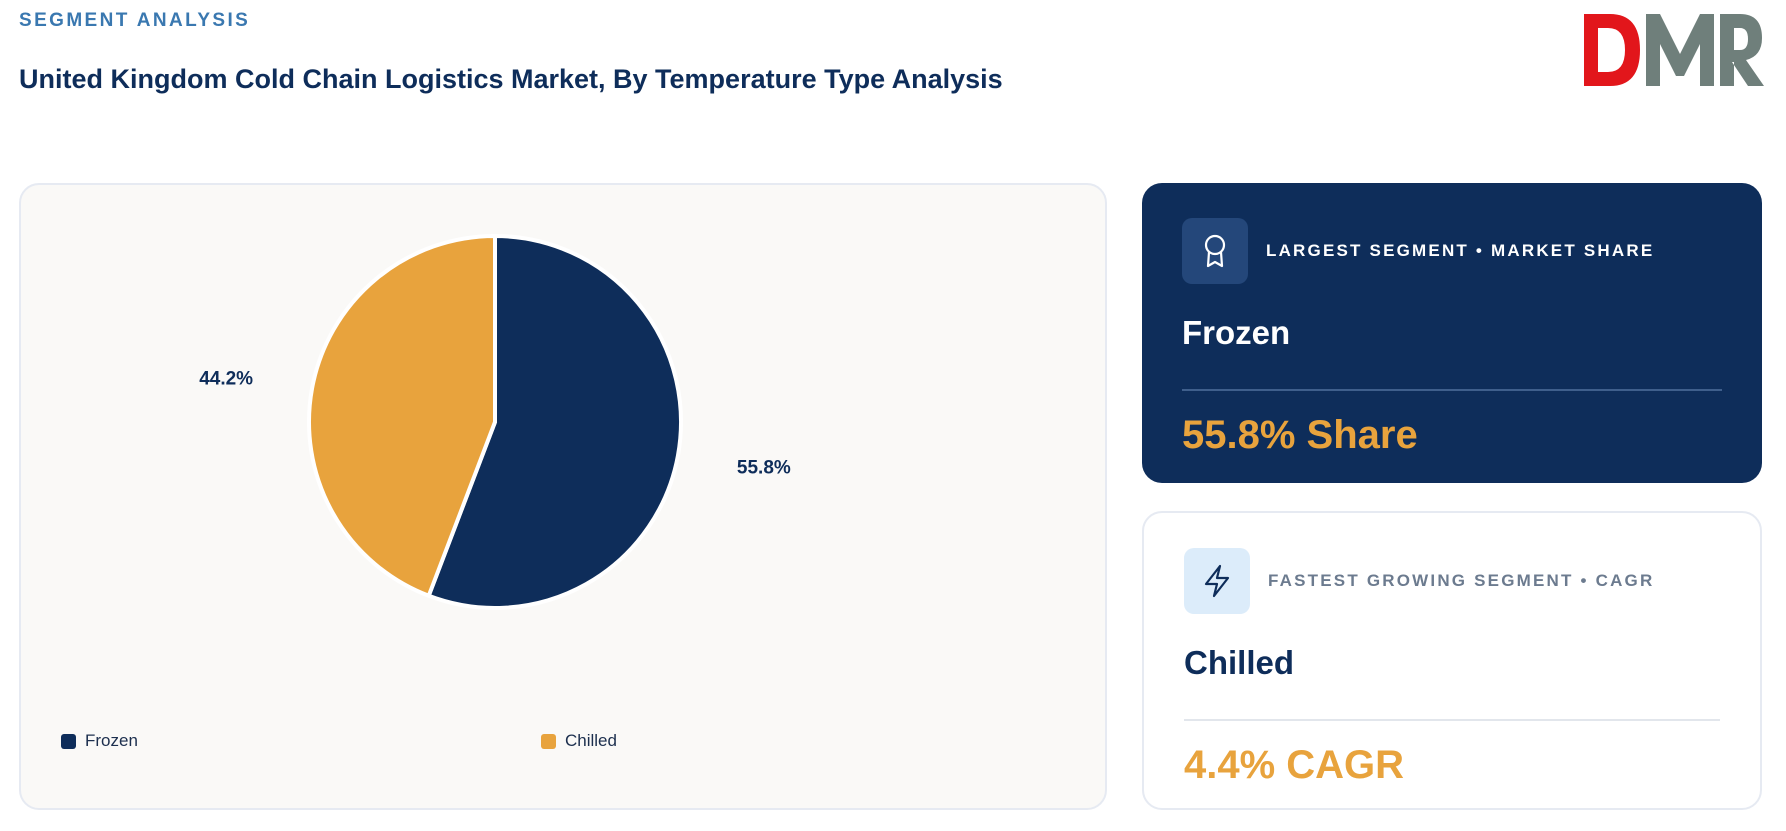  Describe the element at coordinates (1612, 50) in the screenshot. I see `logo-letter-d` at that location.